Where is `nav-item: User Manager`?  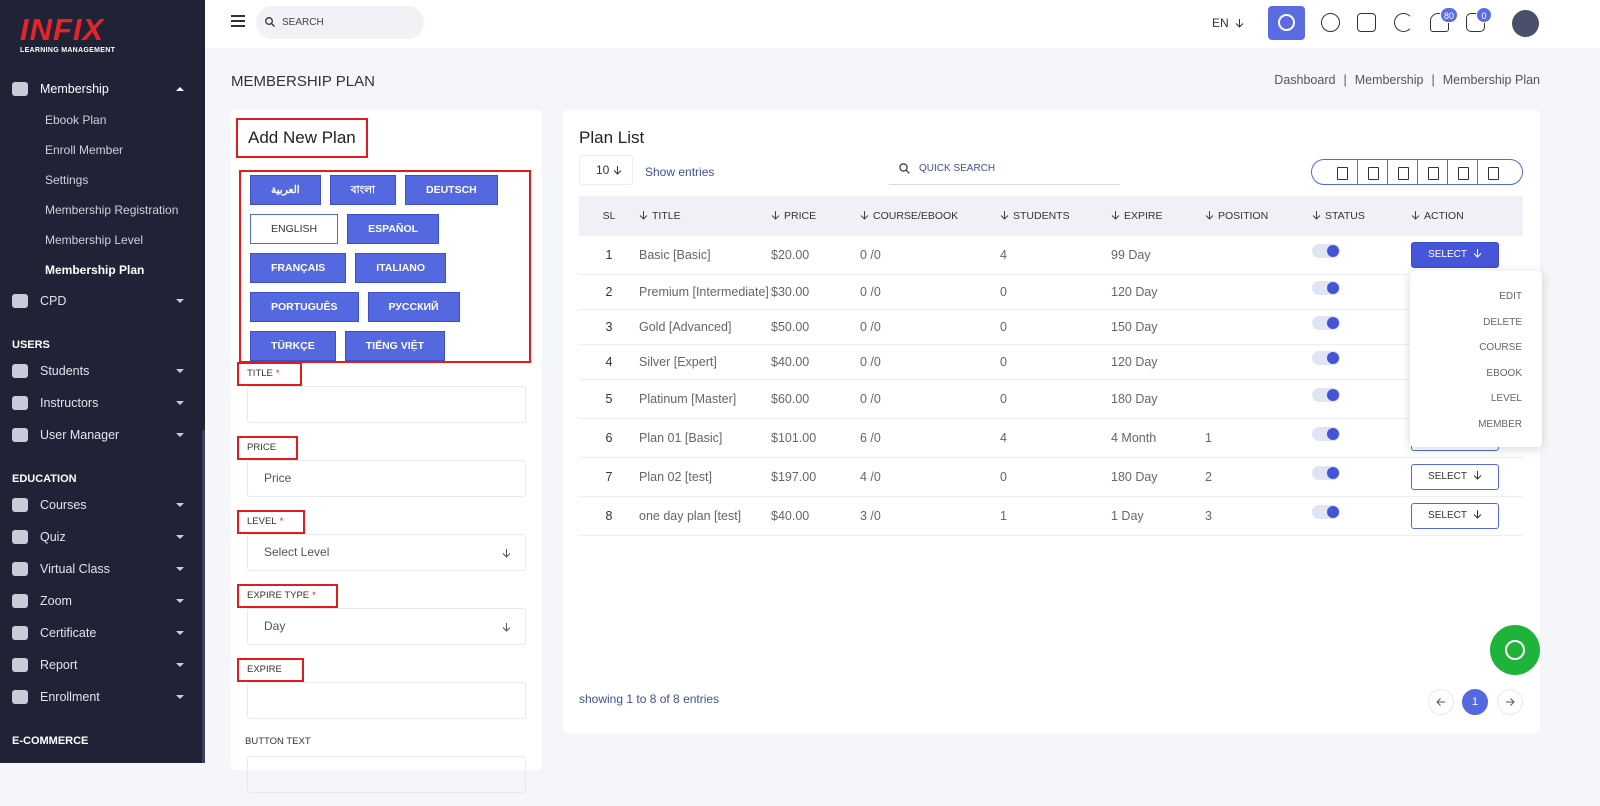 nav-item: User Manager is located at coordinates (101, 435).